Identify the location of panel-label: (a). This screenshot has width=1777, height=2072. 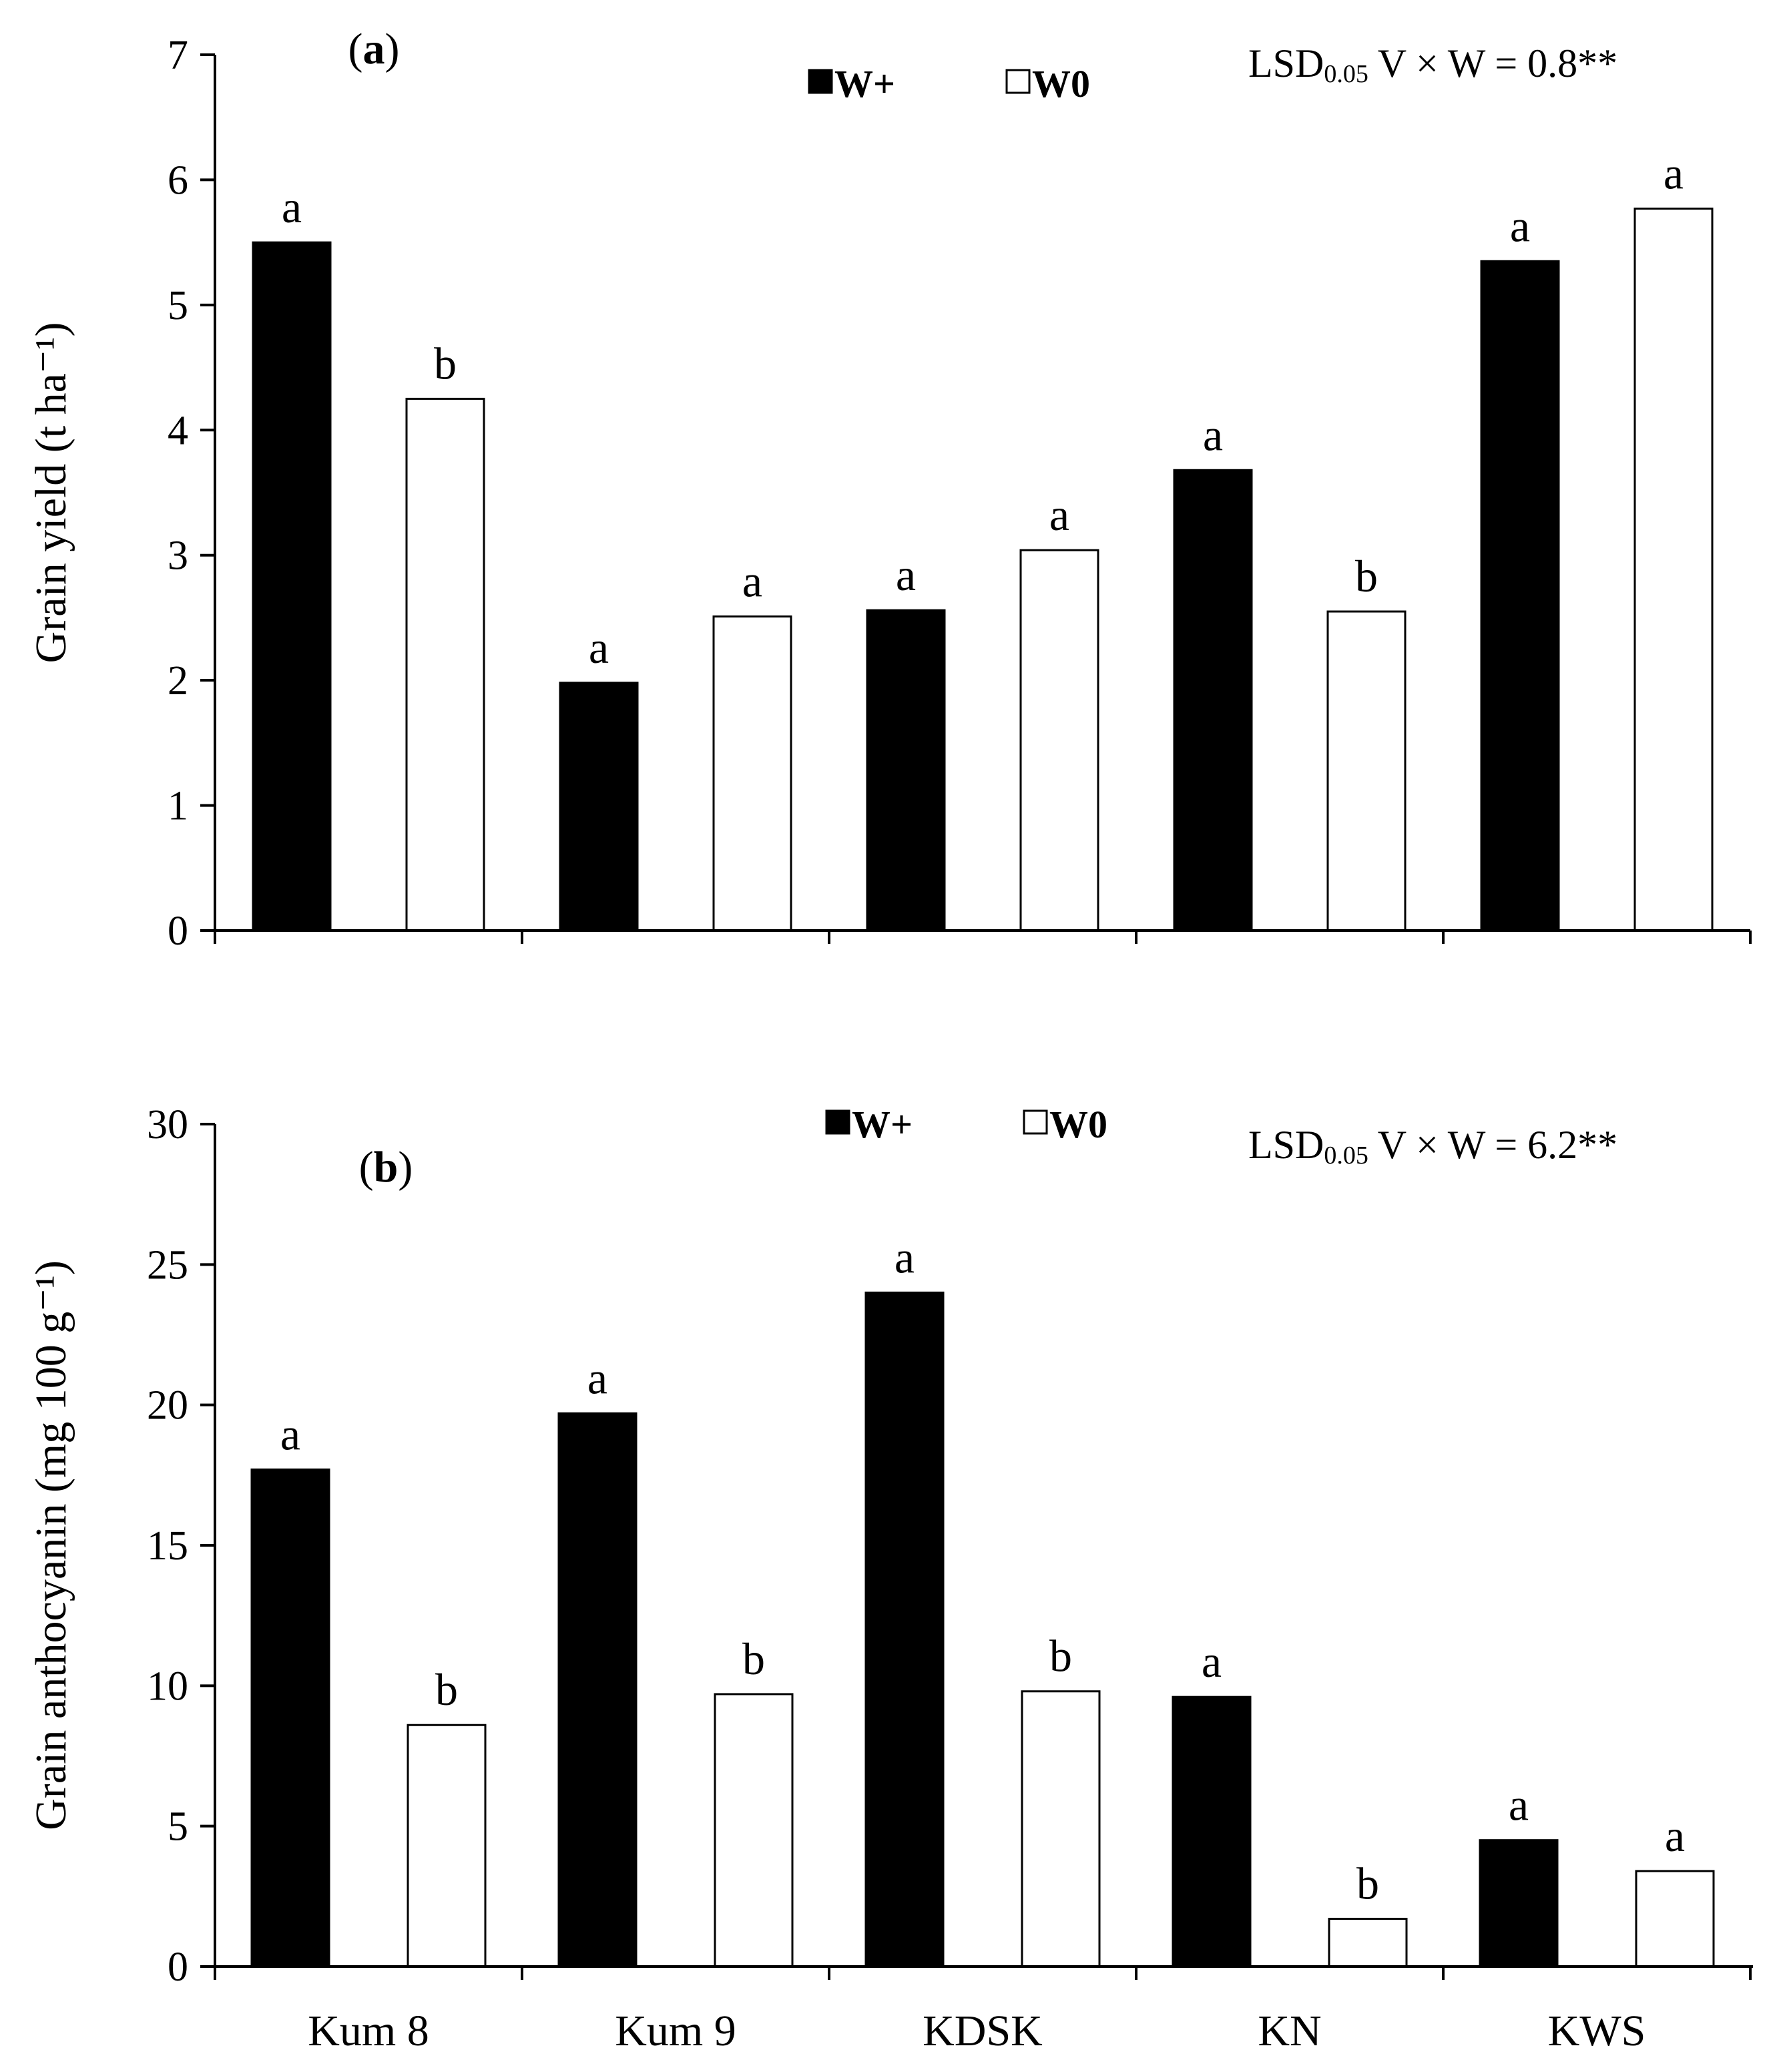
(374, 49).